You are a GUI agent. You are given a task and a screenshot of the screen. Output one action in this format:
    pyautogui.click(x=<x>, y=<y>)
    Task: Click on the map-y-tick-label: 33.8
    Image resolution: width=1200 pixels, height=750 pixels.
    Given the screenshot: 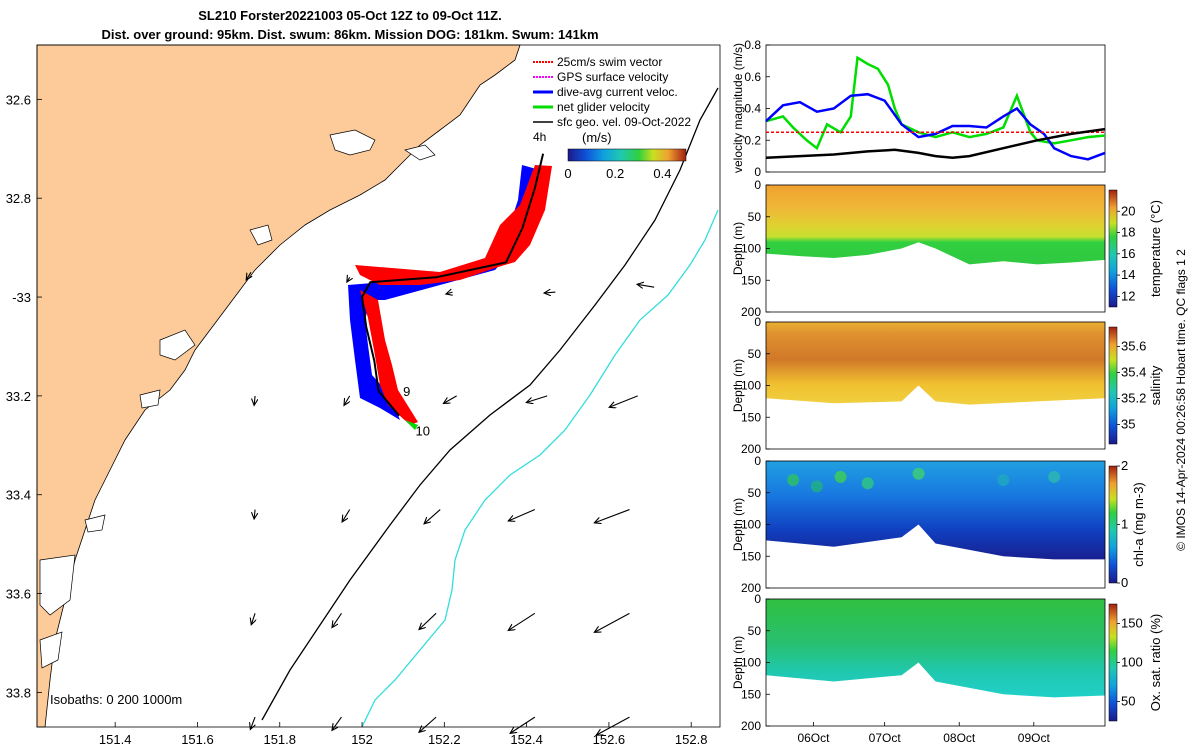 What is the action you would take?
    pyautogui.click(x=18, y=692)
    